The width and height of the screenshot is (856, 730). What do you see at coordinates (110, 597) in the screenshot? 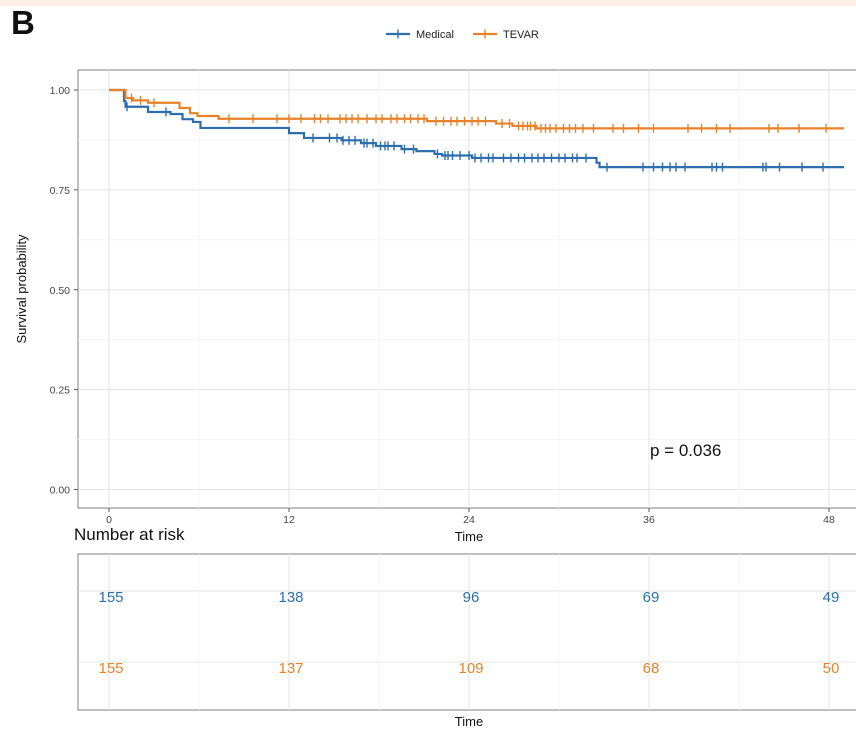
I see `risk-value-medical: 155` at bounding box center [110, 597].